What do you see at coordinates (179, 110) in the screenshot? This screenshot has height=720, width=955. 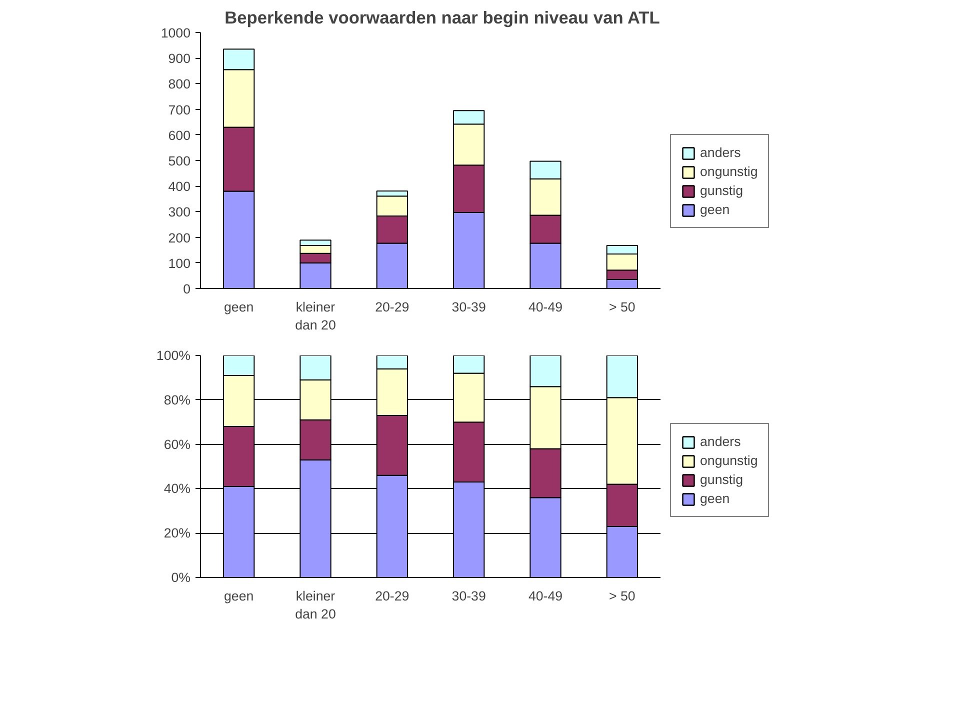 I see `y-tick-label: 700` at bounding box center [179, 110].